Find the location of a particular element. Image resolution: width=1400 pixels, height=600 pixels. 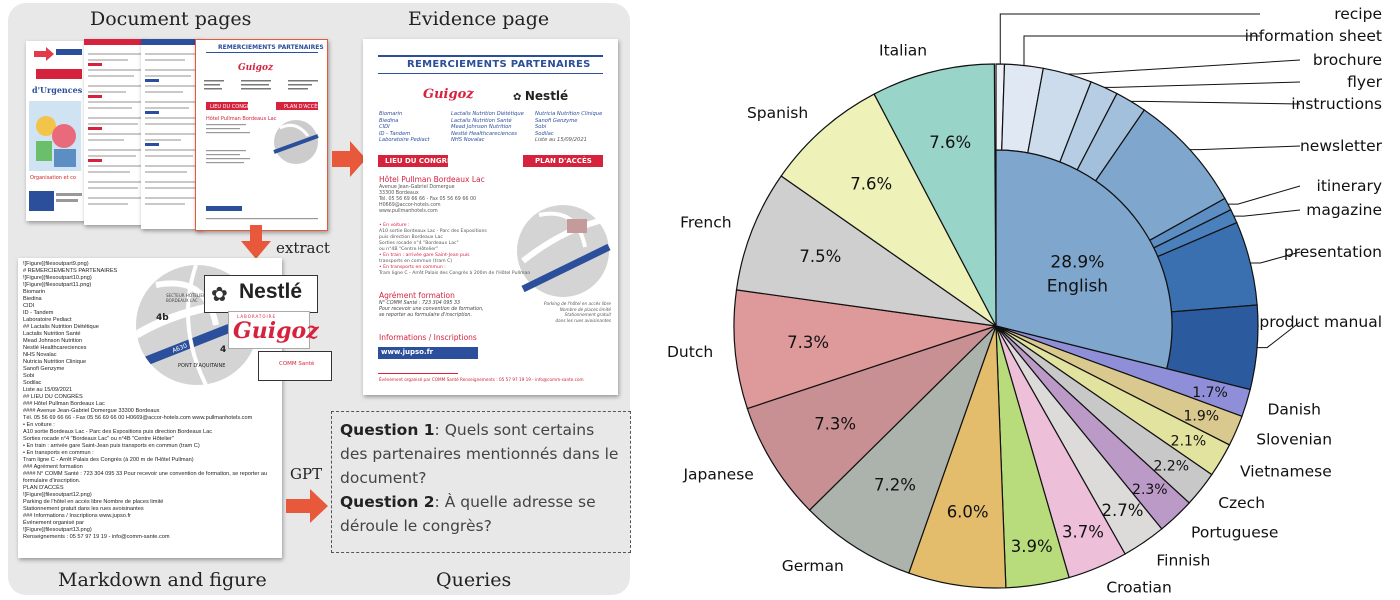

partner: ID - Tandem is located at coordinates (395, 133).